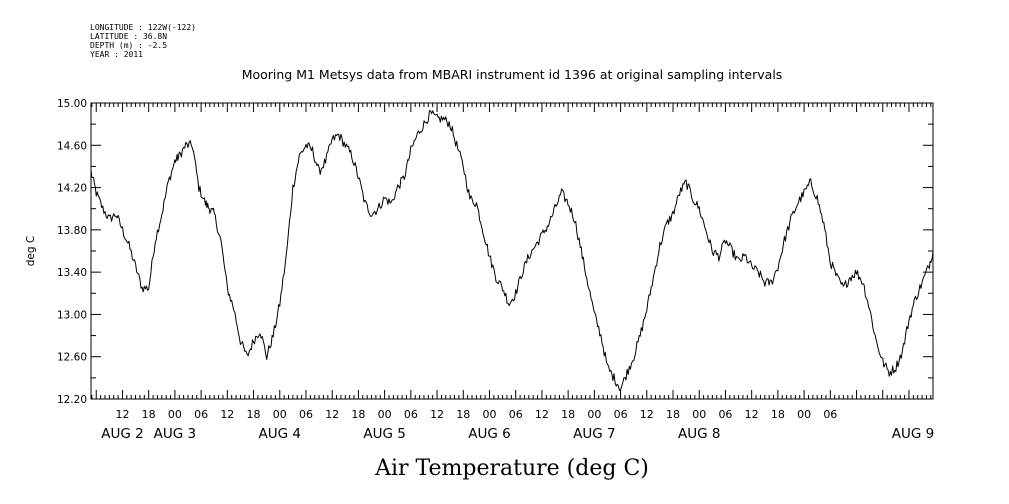  What do you see at coordinates (72, 358) in the screenshot?
I see `y-tick-label: 12.60` at bounding box center [72, 358].